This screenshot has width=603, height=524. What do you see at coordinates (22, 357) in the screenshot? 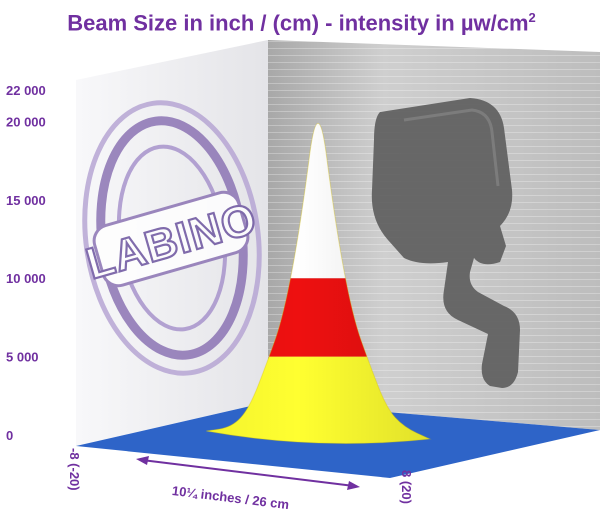
I see `y-tick-label: 5 000` at bounding box center [22, 357].